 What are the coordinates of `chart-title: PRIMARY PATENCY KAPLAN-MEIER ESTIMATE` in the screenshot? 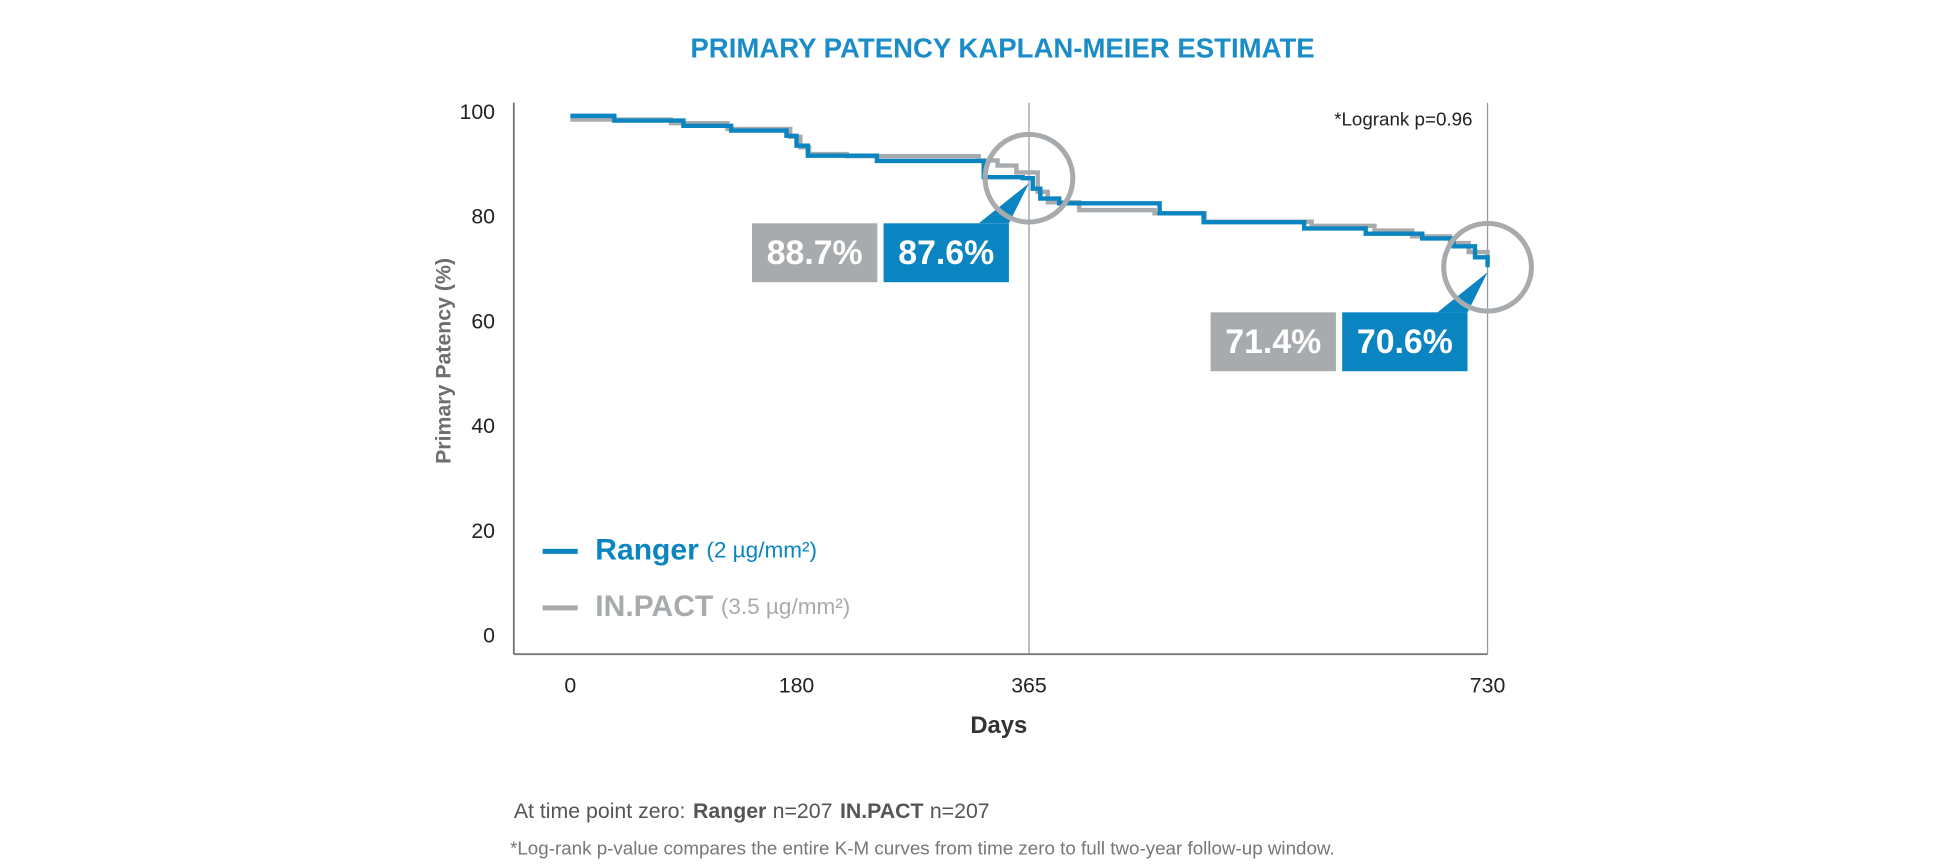 It's located at (1002, 47).